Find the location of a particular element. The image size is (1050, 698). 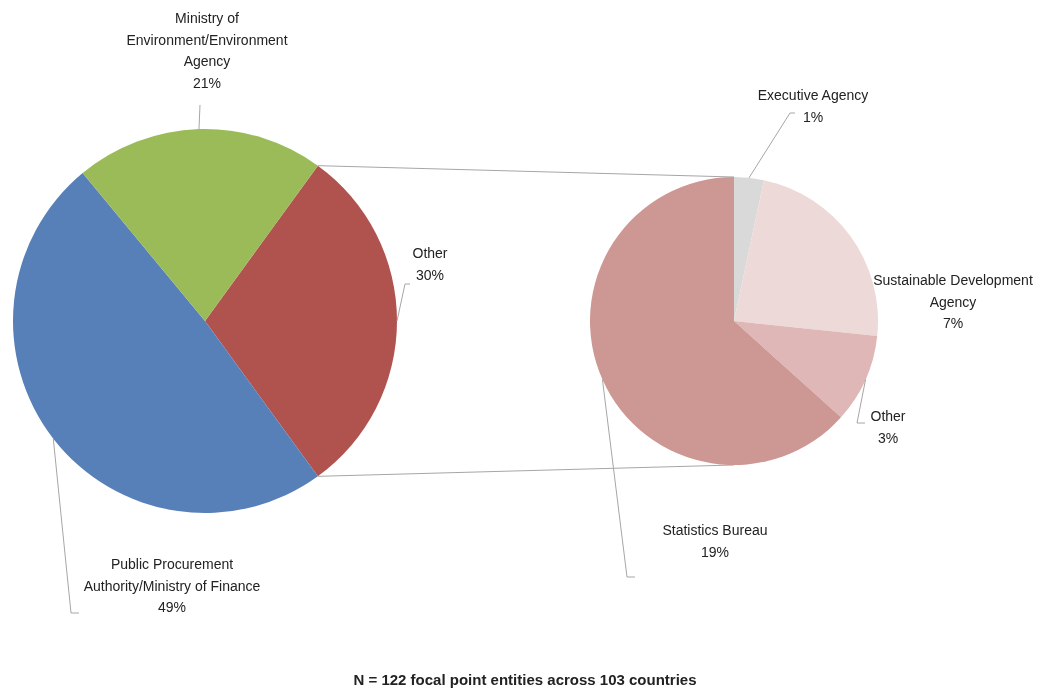

slice-label: Public Procurement Authority/Ministry of Finance is located at coordinates (172, 575).